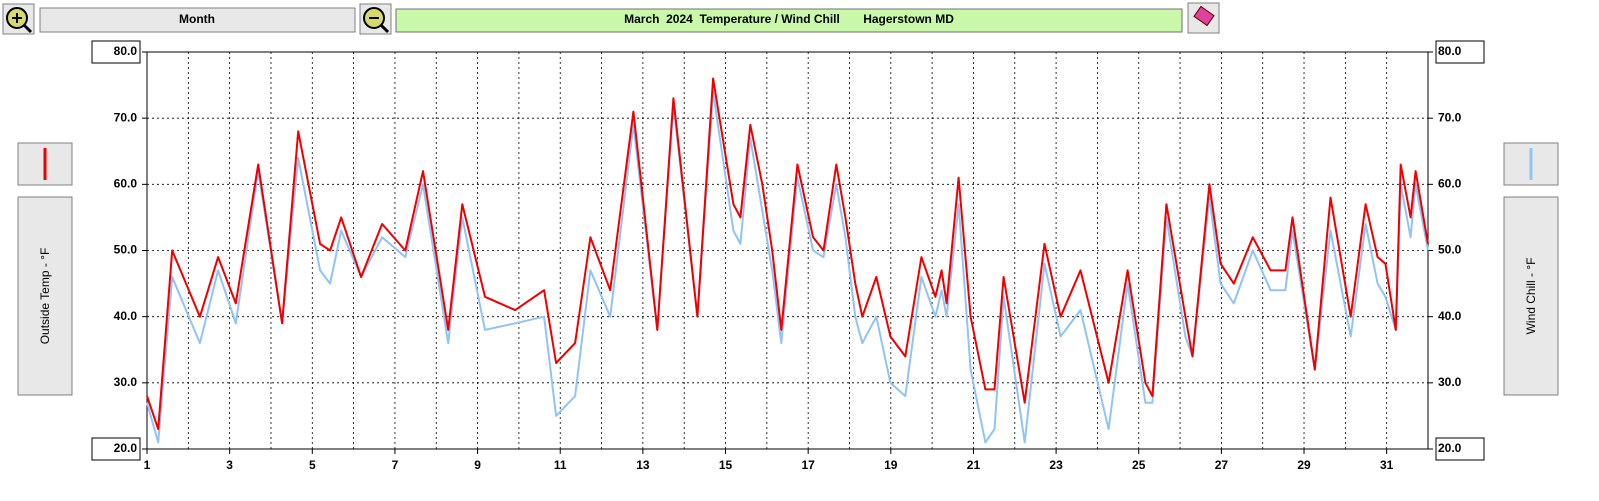 This screenshot has width=1599, height=501. I want to click on x-tick-label: 15, so click(726, 465).